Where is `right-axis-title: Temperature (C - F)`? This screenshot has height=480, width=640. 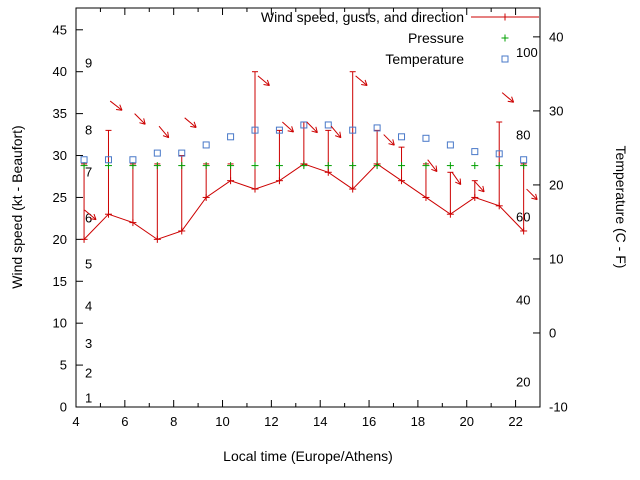
right-axis-title: Temperature (C - F) is located at coordinates (621, 207).